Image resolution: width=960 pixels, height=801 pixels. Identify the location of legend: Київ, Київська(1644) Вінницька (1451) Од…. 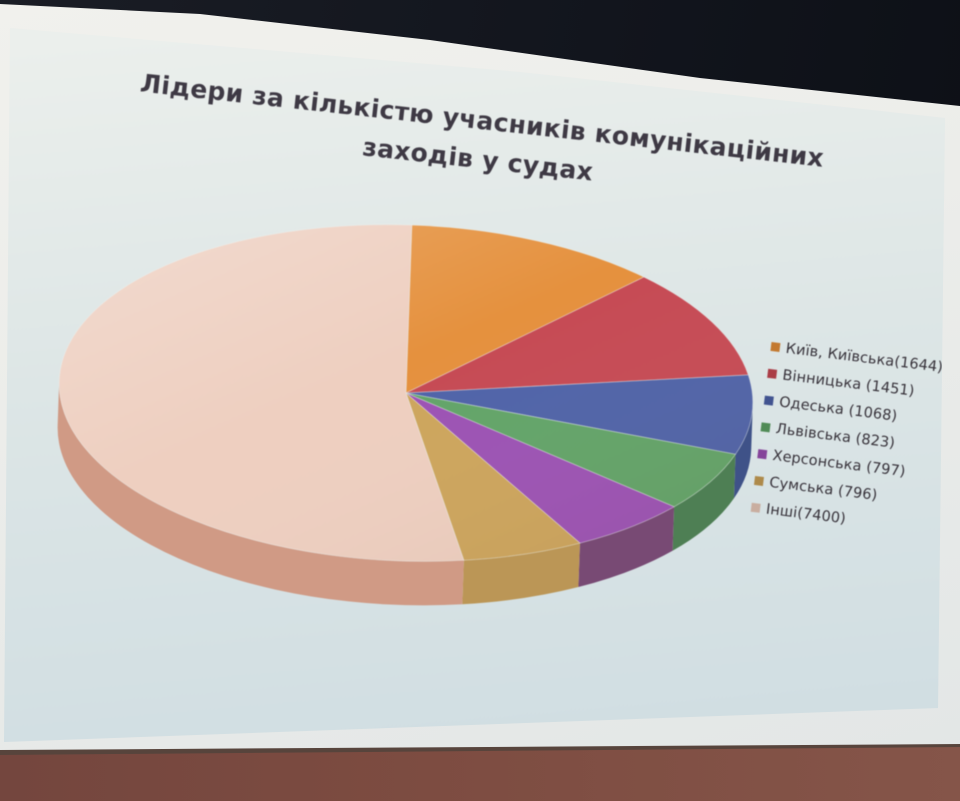
(847, 443).